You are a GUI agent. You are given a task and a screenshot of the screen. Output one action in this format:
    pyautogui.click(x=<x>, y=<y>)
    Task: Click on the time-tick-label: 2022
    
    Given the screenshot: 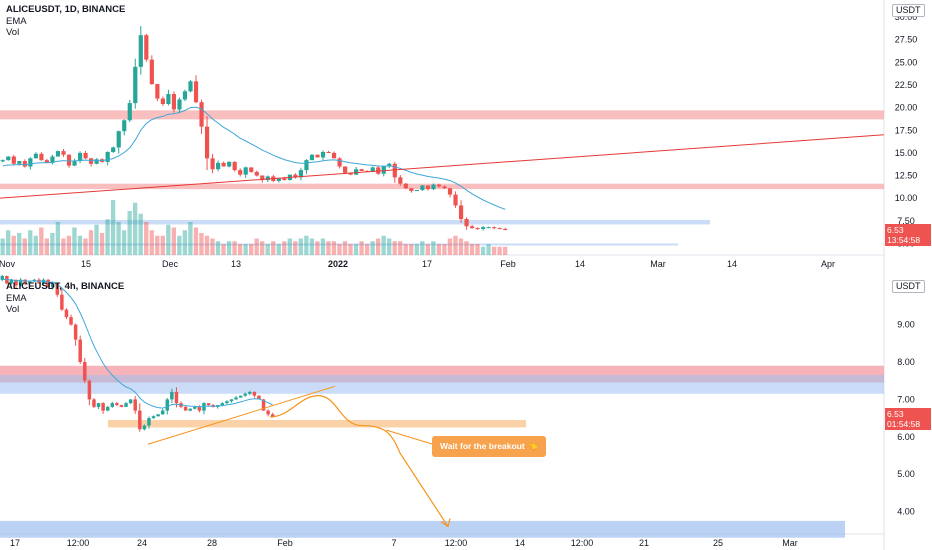 What is the action you would take?
    pyautogui.click(x=338, y=264)
    